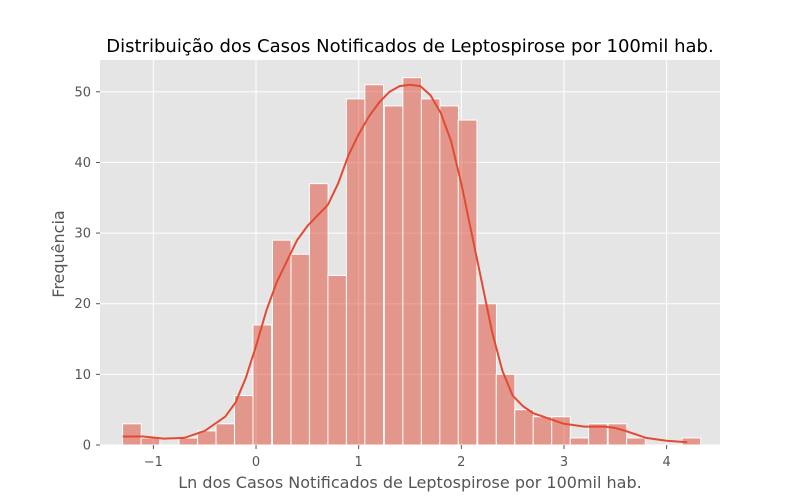 The height and width of the screenshot is (500, 800). Describe the element at coordinates (153, 462) in the screenshot. I see `x-tick-label: −1` at that location.